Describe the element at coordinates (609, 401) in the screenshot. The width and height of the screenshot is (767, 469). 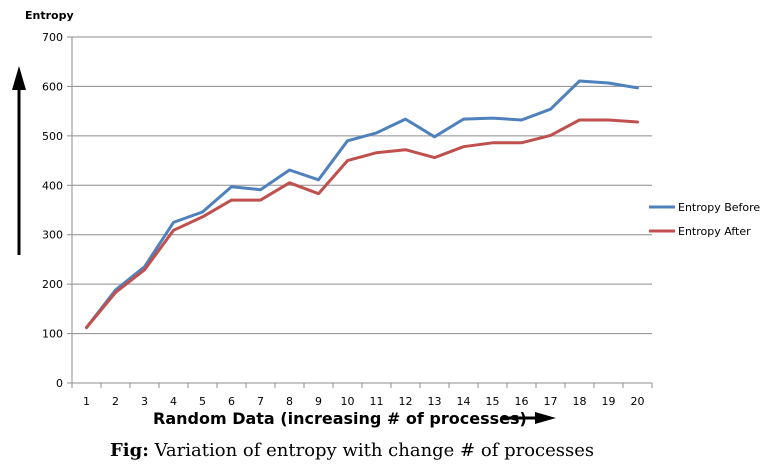
I see `x-tick-label: 19` at that location.